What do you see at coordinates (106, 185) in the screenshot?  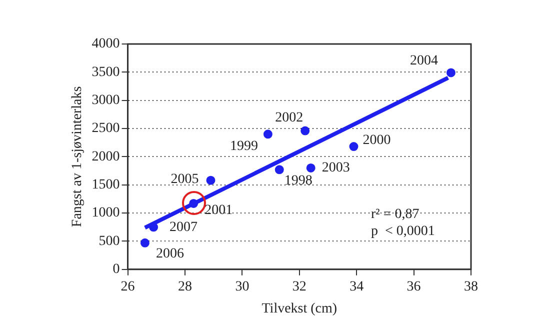 I see `y-tick-label: 1500` at bounding box center [106, 185].